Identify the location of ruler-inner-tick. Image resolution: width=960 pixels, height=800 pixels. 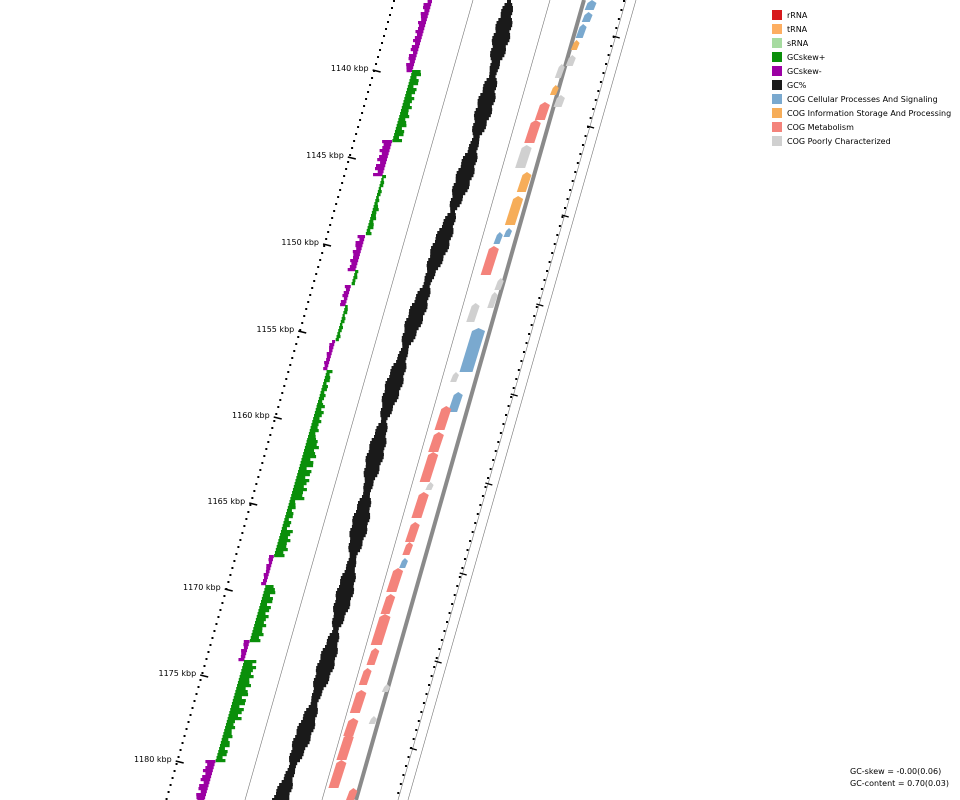
(540, 305).